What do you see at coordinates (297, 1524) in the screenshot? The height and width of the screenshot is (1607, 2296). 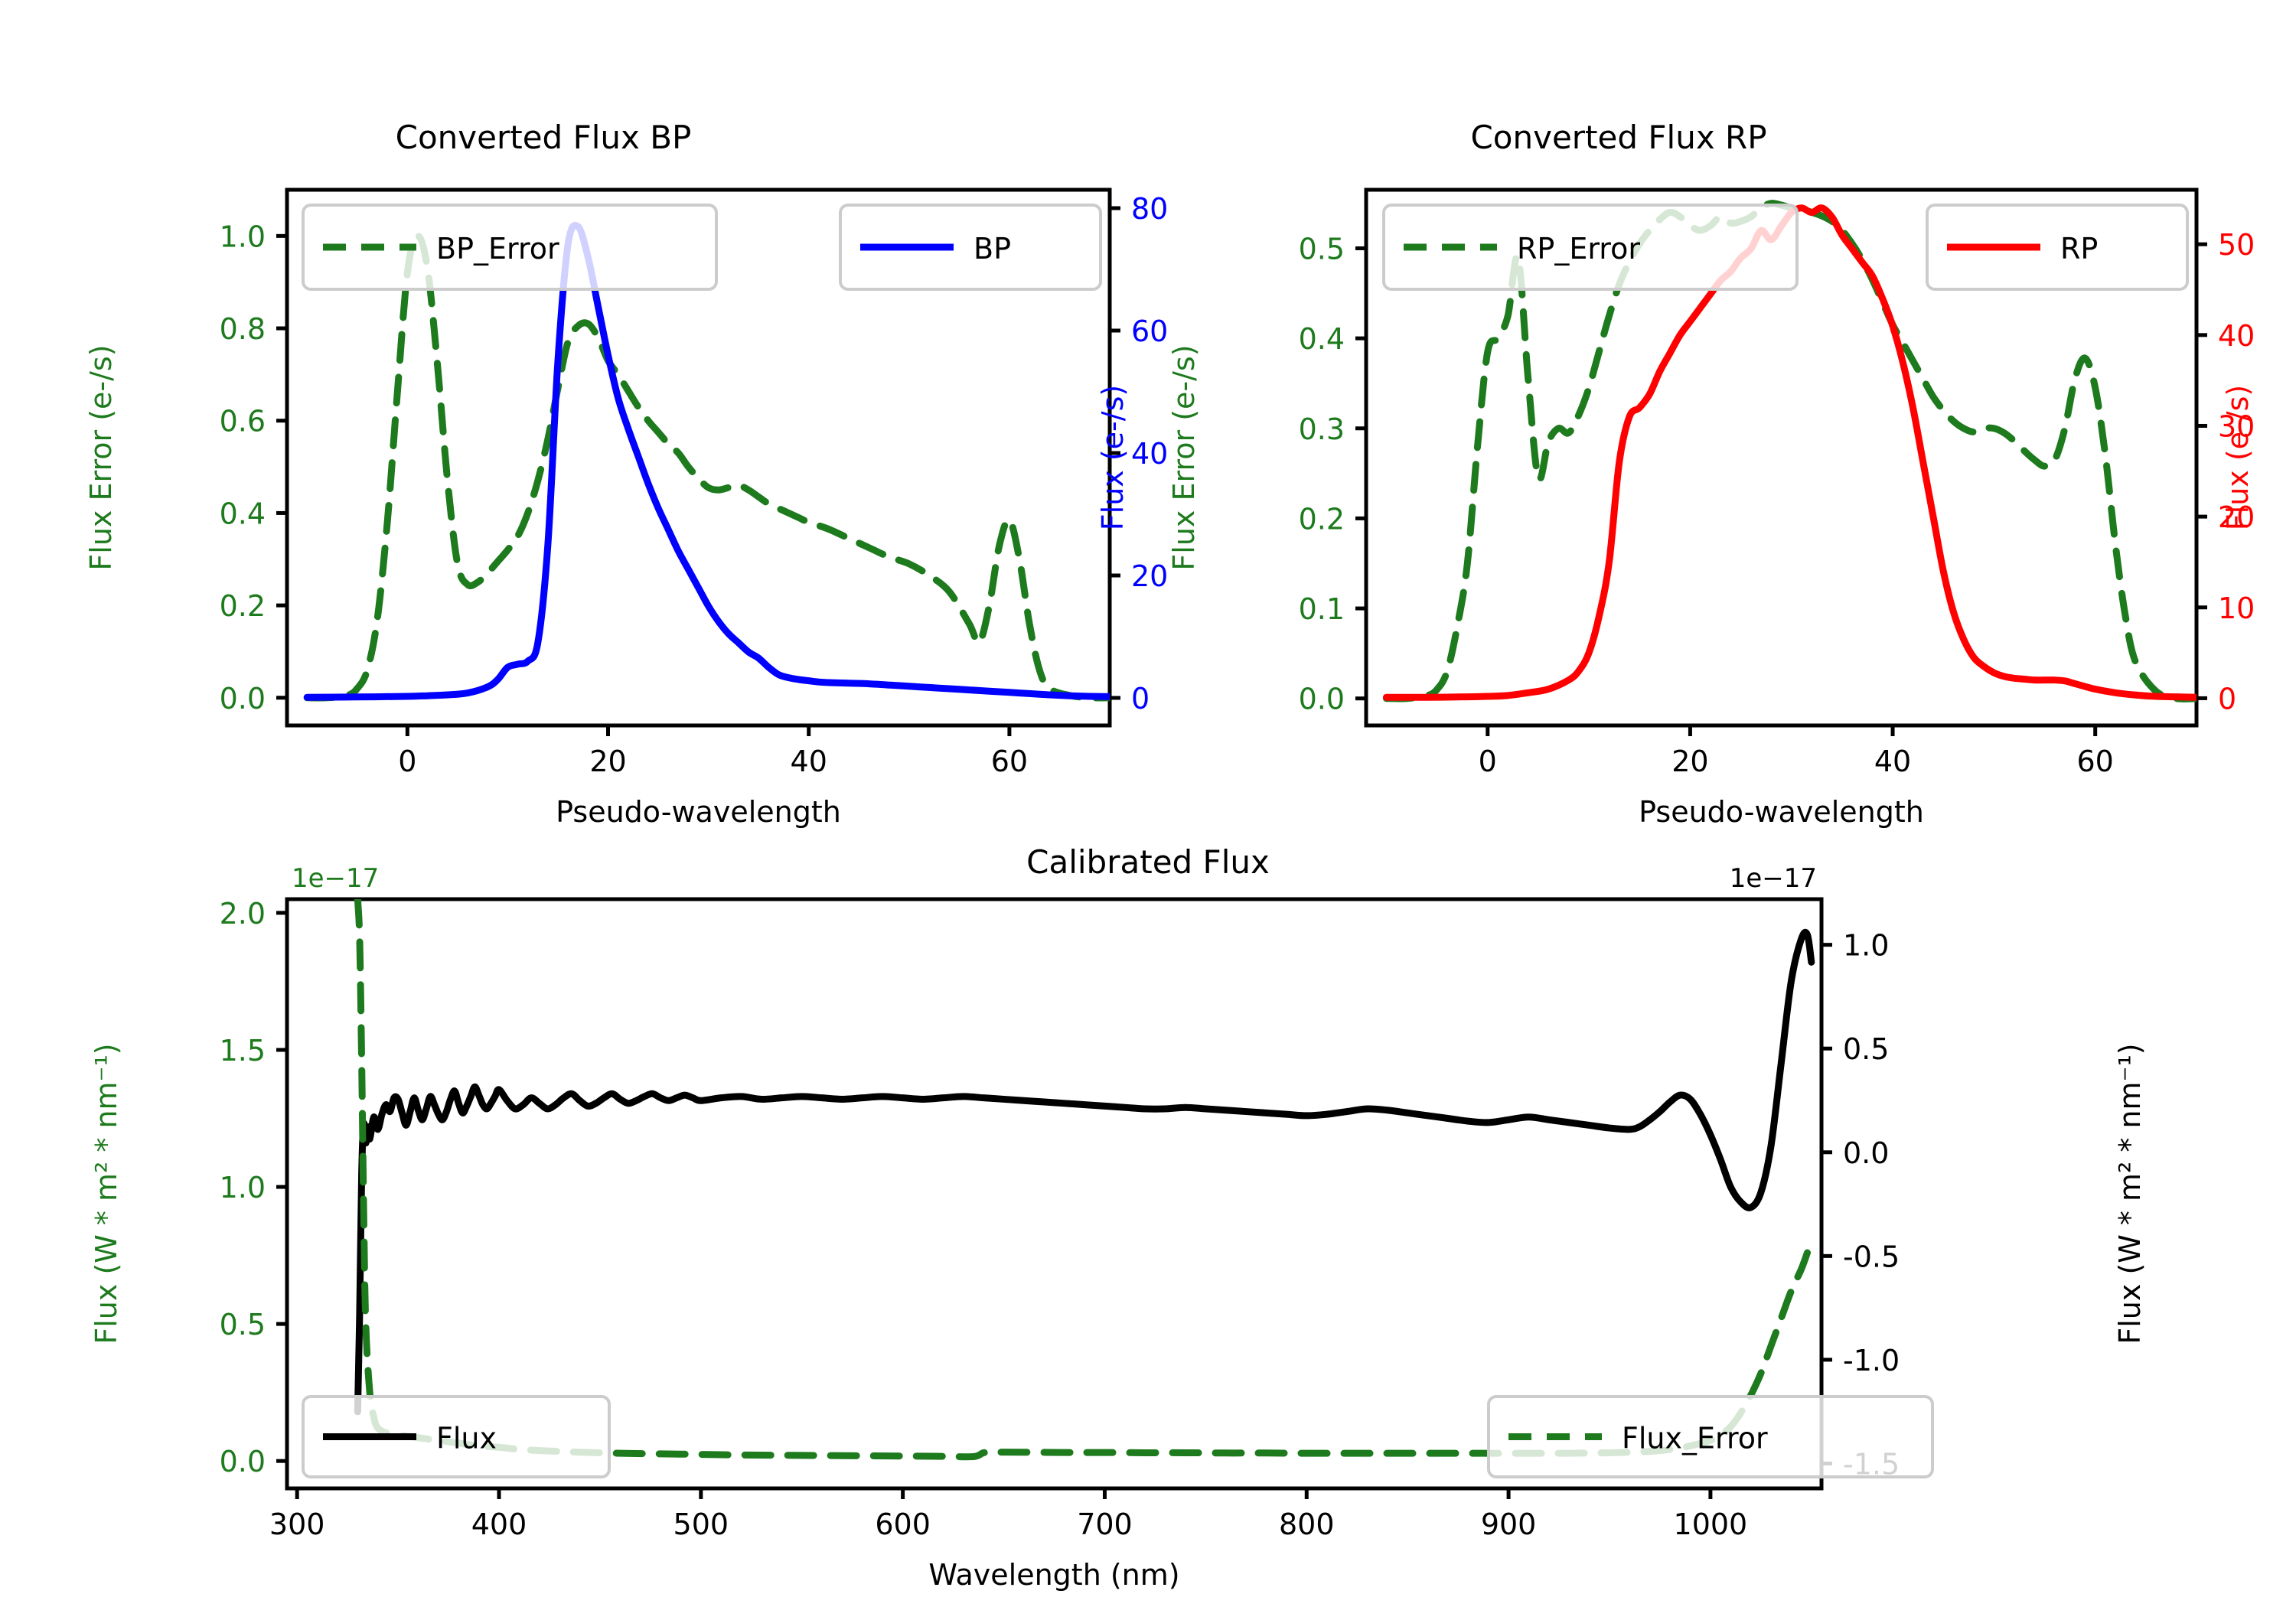 I see `svg-text: 300` at bounding box center [297, 1524].